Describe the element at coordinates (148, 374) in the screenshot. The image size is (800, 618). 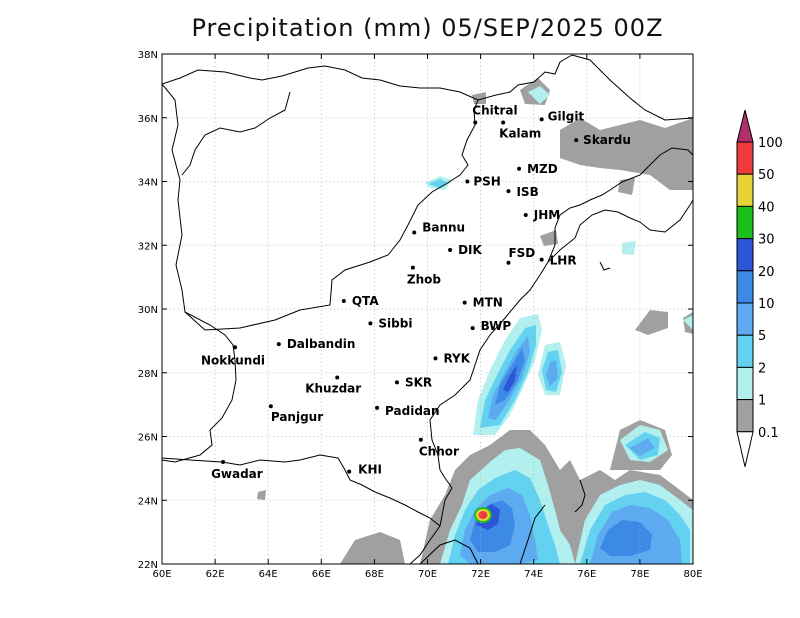
I see `lat-tick-label: 28N` at that location.